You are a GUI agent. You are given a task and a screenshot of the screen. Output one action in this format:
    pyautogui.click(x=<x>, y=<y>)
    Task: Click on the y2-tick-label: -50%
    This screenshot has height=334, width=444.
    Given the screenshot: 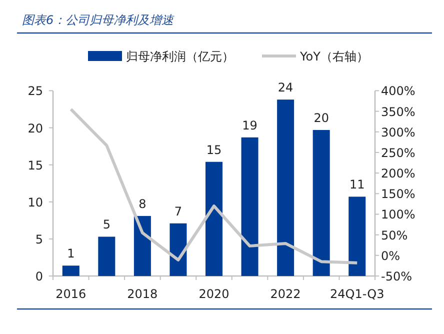 What is the action you would take?
    pyautogui.click(x=396, y=277)
    